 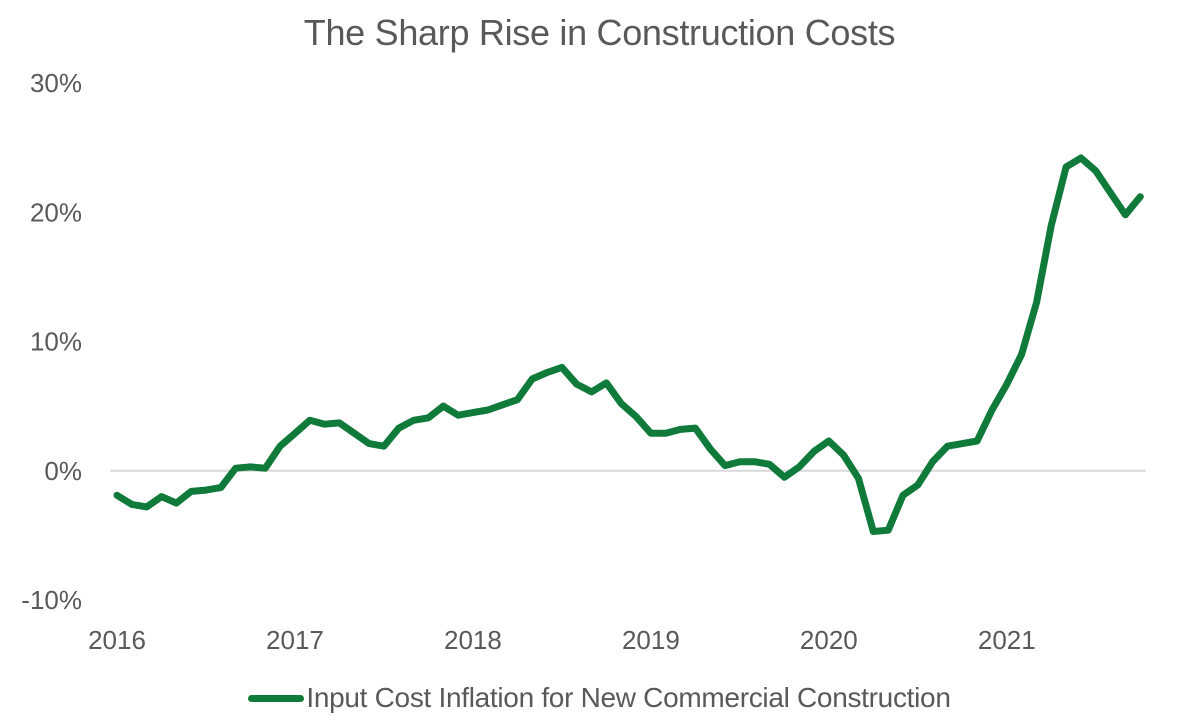 I want to click on x-tick-label: 2017, so click(x=295, y=640).